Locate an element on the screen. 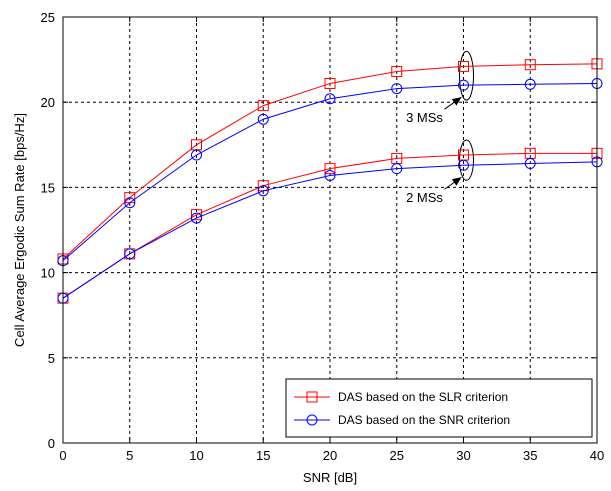 The width and height of the screenshot is (611, 491). y-tick-label: 20 is located at coordinates (48, 102).